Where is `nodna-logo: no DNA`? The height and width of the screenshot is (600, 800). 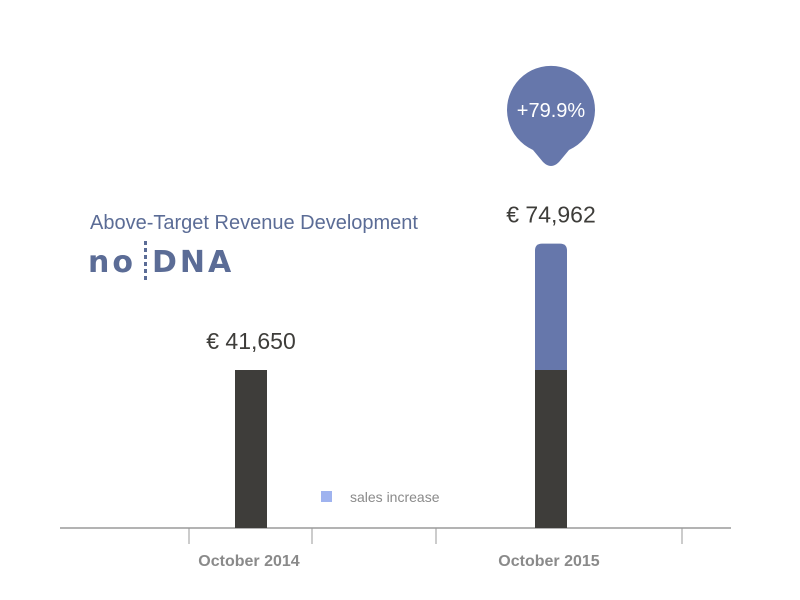 nodna-logo: no DNA is located at coordinates (161, 260).